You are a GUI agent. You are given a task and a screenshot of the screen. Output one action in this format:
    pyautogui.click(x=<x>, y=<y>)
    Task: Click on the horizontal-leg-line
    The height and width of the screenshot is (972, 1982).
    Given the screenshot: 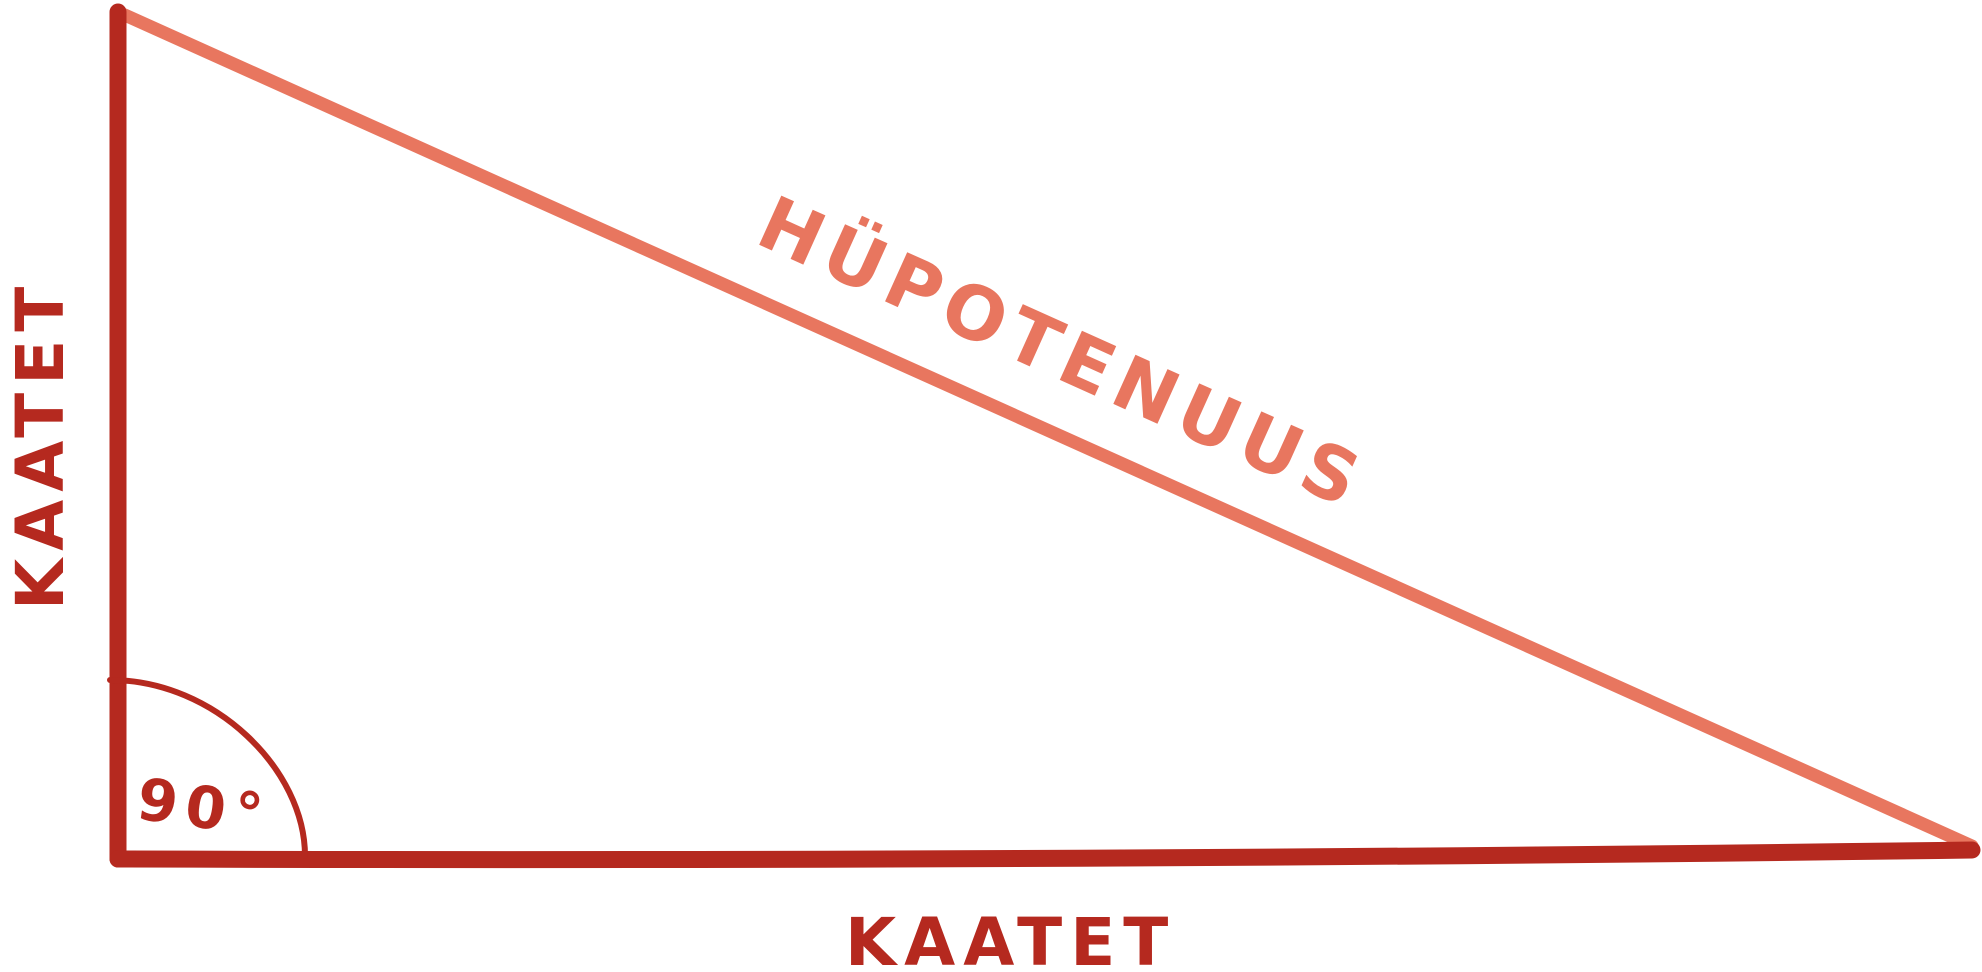 What is the action you would take?
    pyautogui.click(x=1045, y=855)
    